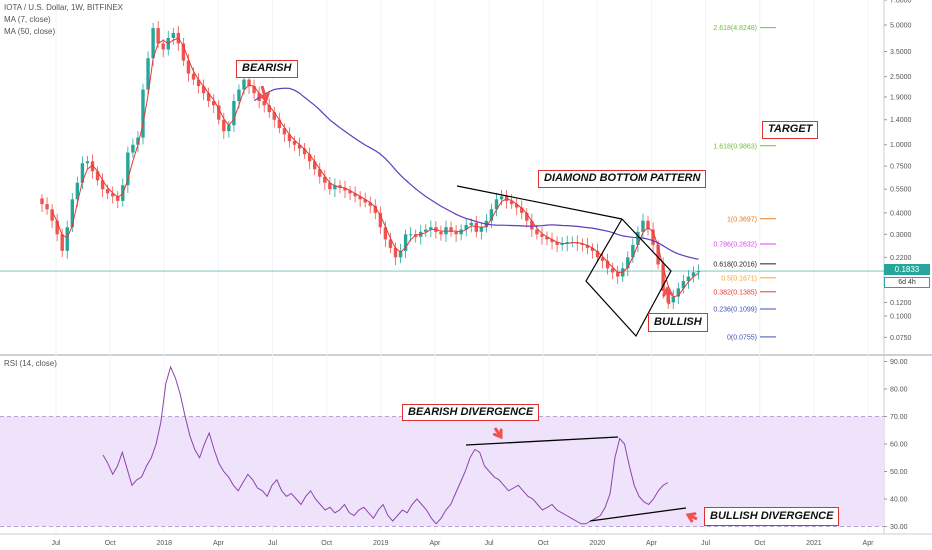 The height and width of the screenshot is (550, 932). I want to click on fib-level-label: 0.618(0.2016), so click(735, 264).